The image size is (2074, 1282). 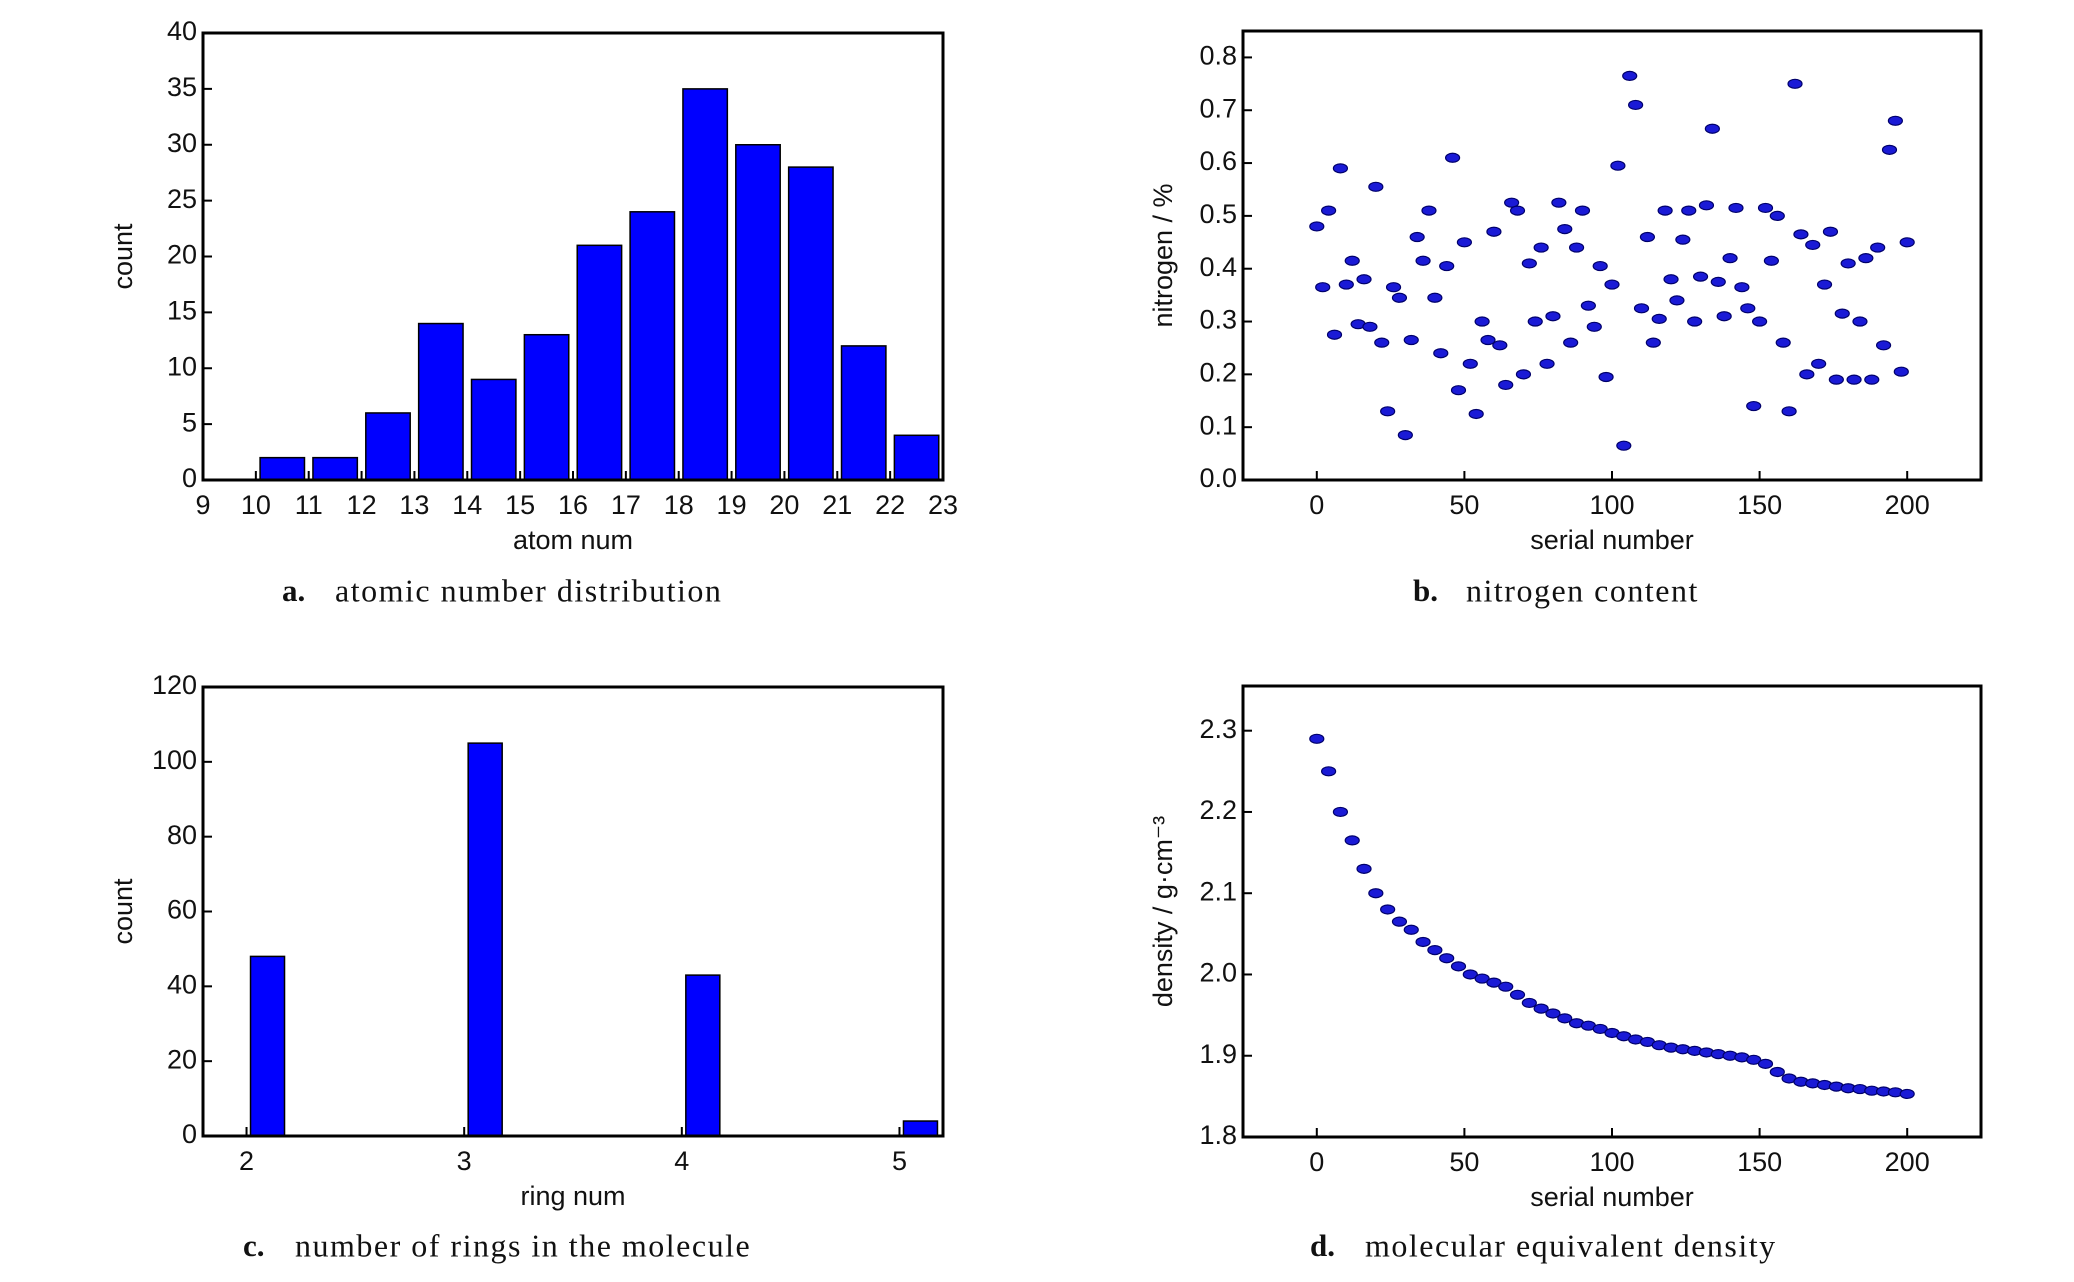 I want to click on y-tick-label: 0.4, so click(x=1218, y=267).